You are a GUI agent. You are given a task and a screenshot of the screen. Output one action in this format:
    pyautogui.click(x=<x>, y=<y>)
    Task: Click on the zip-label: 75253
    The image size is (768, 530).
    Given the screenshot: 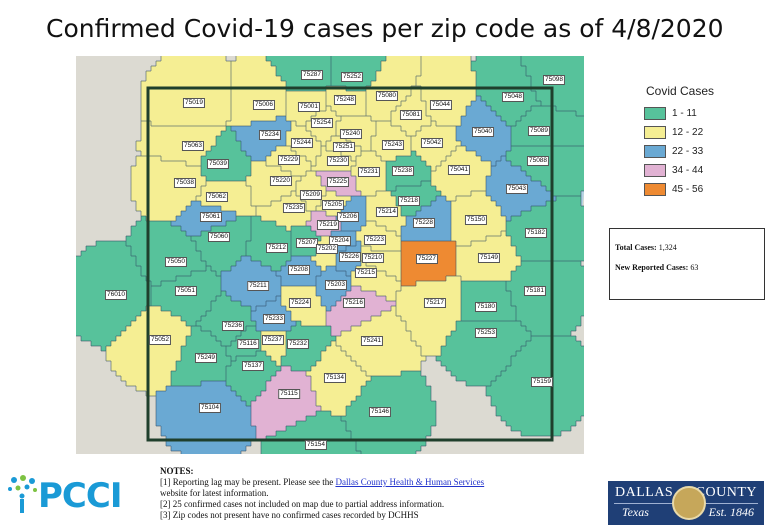 What is the action you would take?
    pyautogui.click(x=486, y=333)
    